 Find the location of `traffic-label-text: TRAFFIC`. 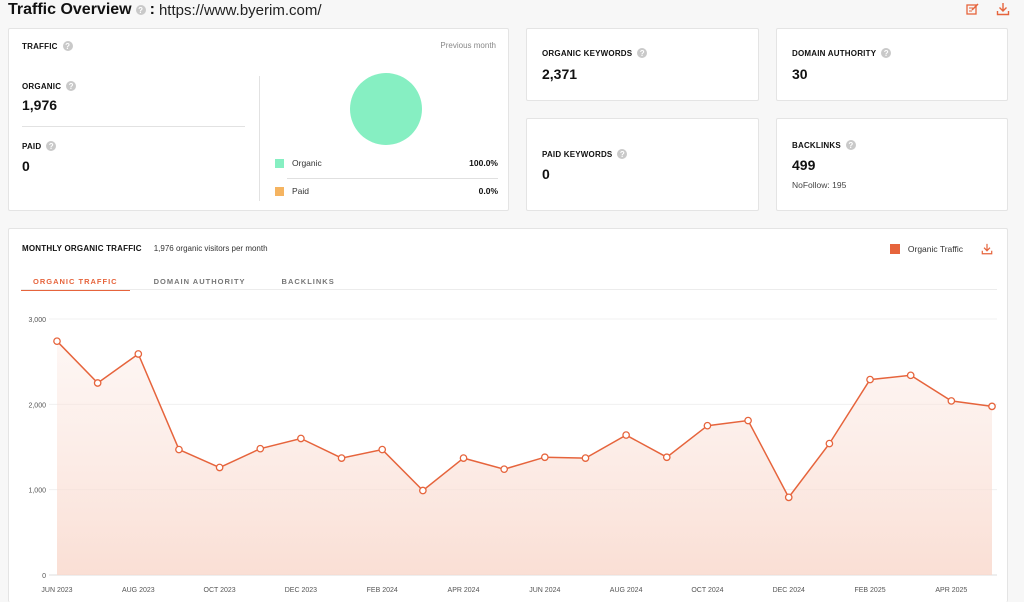

traffic-label-text: TRAFFIC is located at coordinates (40, 46).